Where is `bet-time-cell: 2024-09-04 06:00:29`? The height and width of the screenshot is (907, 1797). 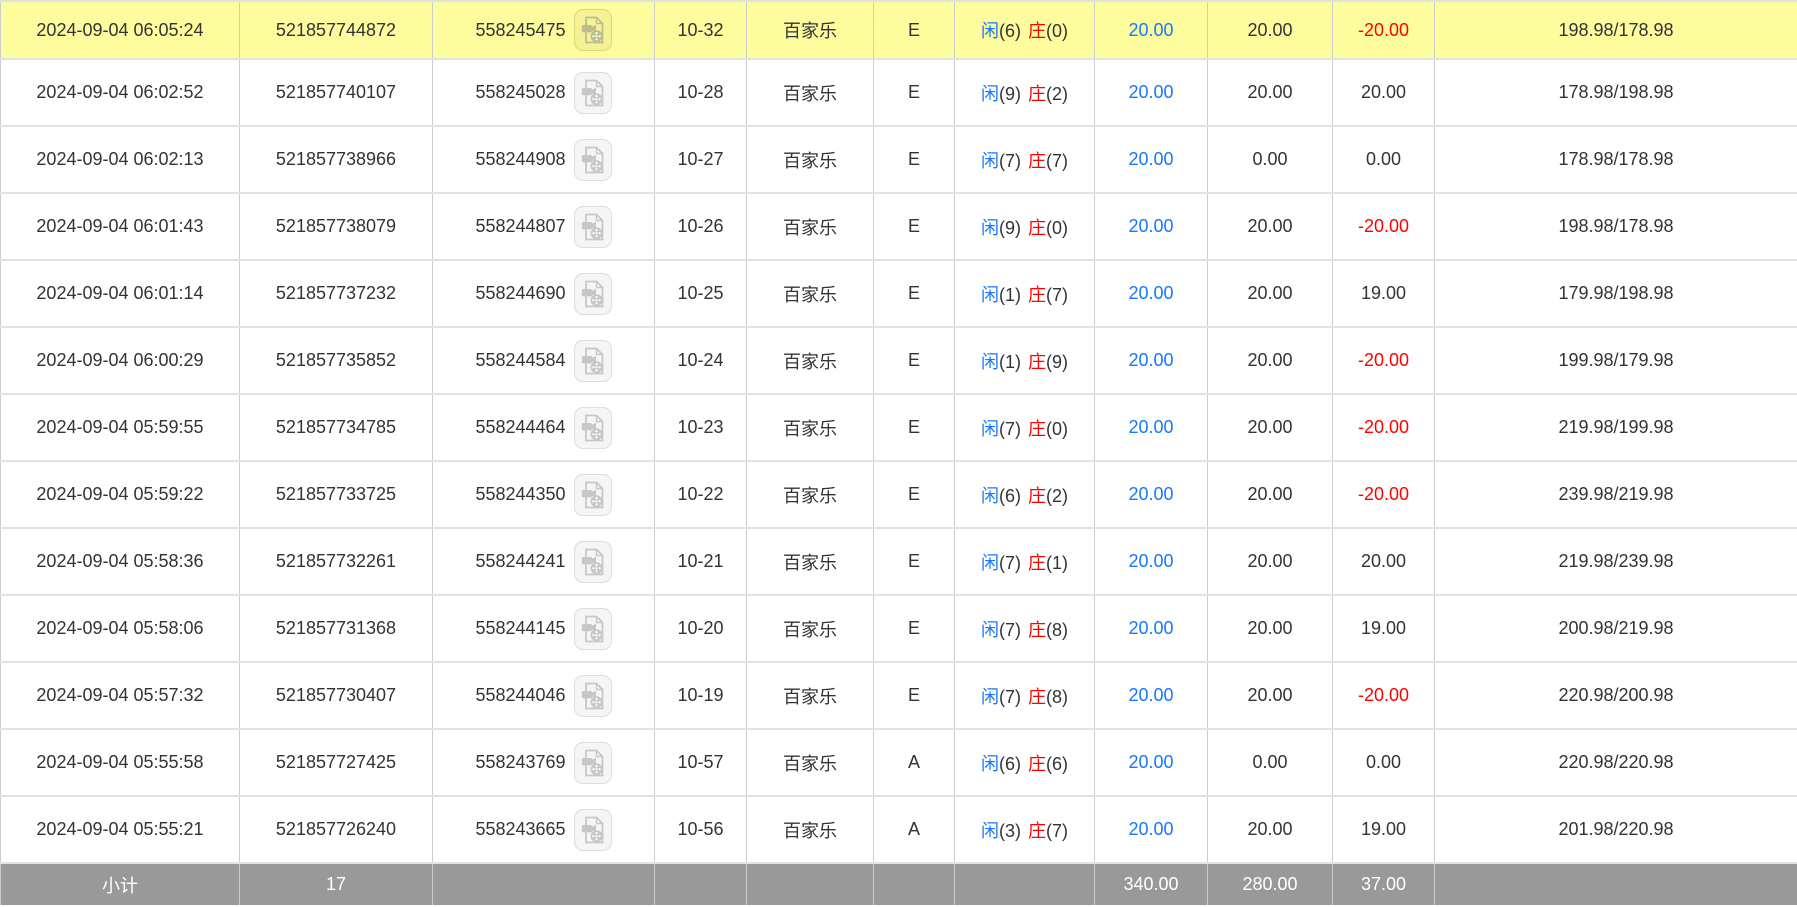 bet-time-cell: 2024-09-04 06:00:29 is located at coordinates (120, 360).